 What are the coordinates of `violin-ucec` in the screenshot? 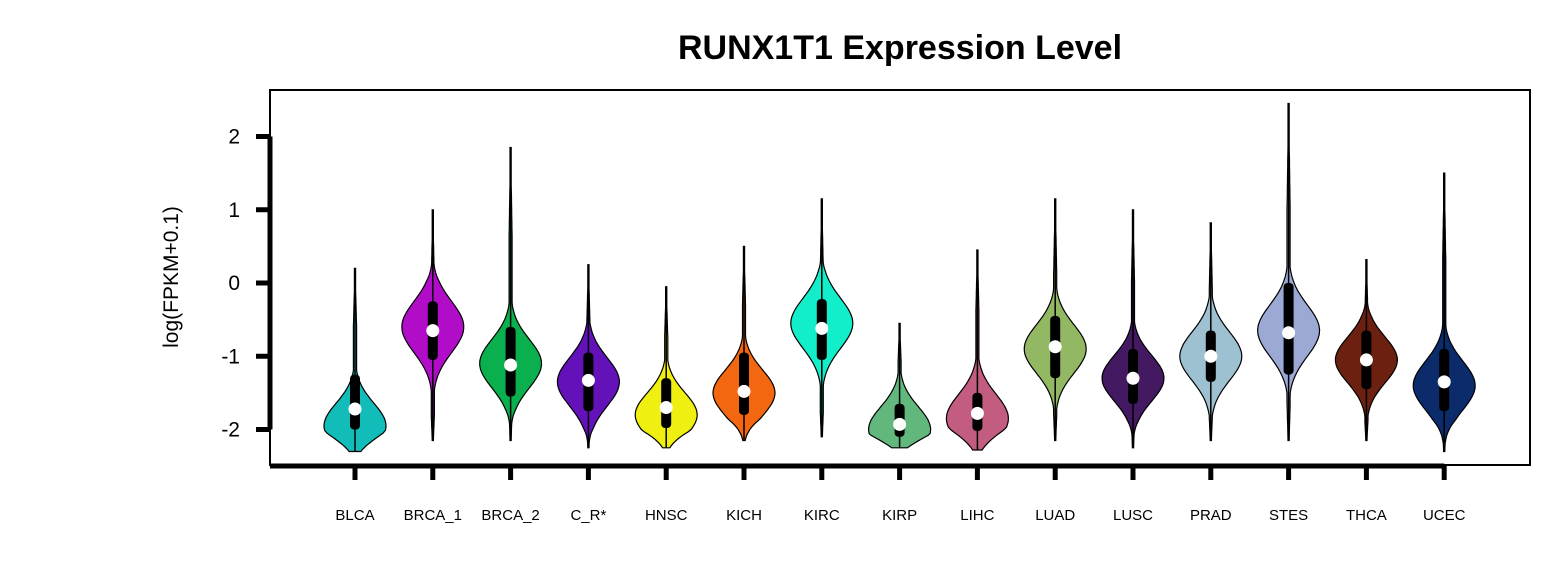 It's located at (1444, 312).